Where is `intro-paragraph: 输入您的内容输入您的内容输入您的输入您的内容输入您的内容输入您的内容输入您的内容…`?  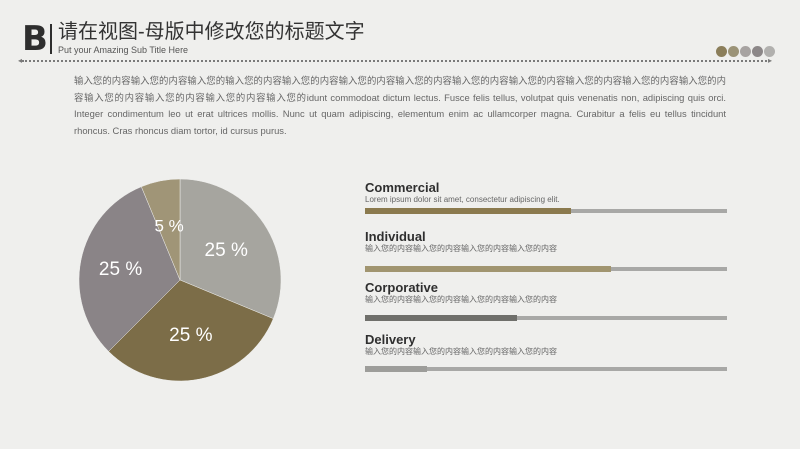 intro-paragraph: 输入您的内容输入您的内容输入您的输入您的内容输入您的内容输入您的内容输入您的内容… is located at coordinates (400, 105).